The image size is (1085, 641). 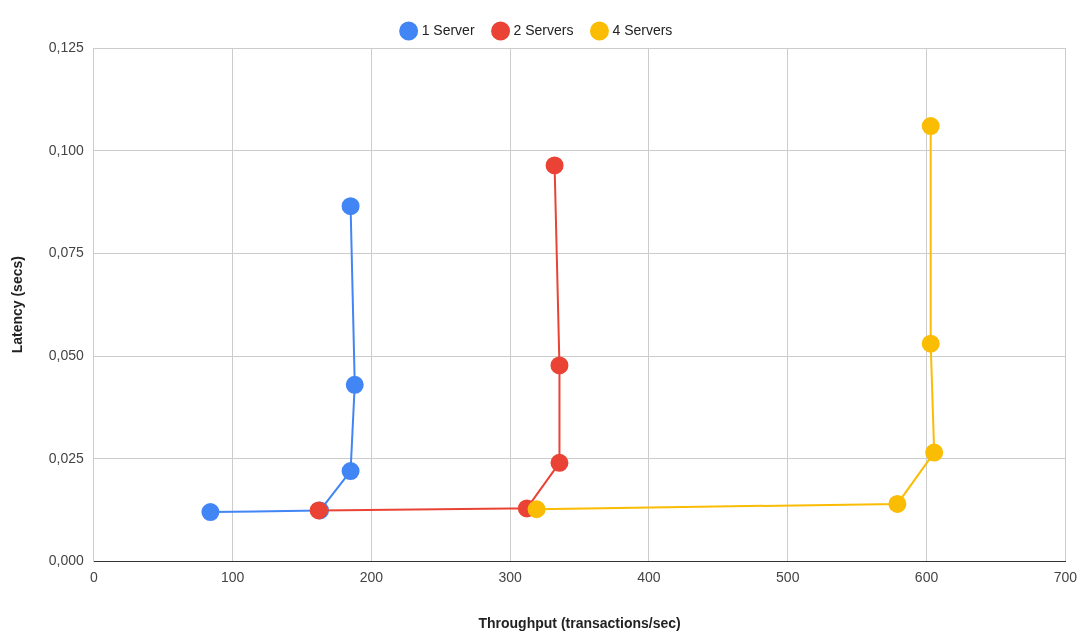 What do you see at coordinates (232, 576) in the screenshot?
I see `x-tick-label: 100` at bounding box center [232, 576].